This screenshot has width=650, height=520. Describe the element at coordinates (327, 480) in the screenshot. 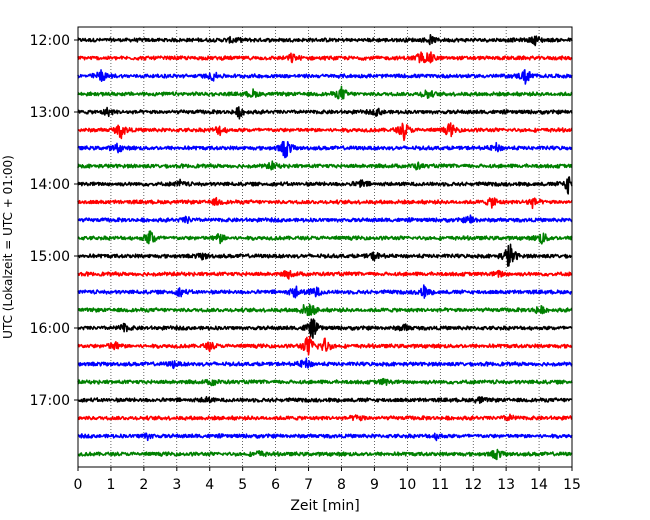

I see `x-axis-ticks: 0 1 2 3 4 5 6 7 8 9 10 11 12 13 14 15` at that location.